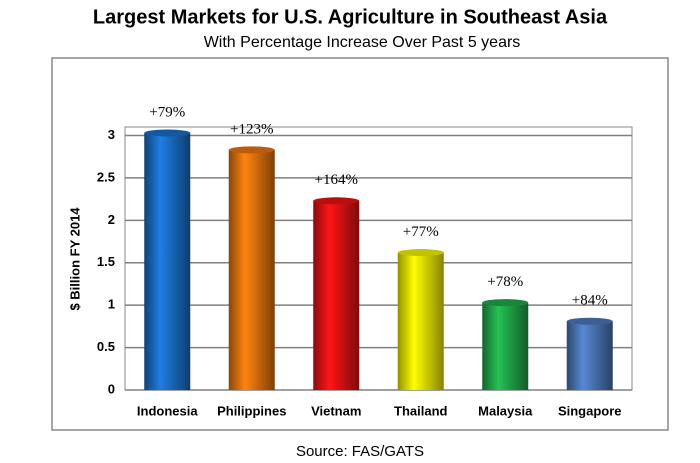 Image resolution: width=700 pixels, height=463 pixels. What do you see at coordinates (167, 410) in the screenshot?
I see `x-tick-label: Indonesia` at bounding box center [167, 410].